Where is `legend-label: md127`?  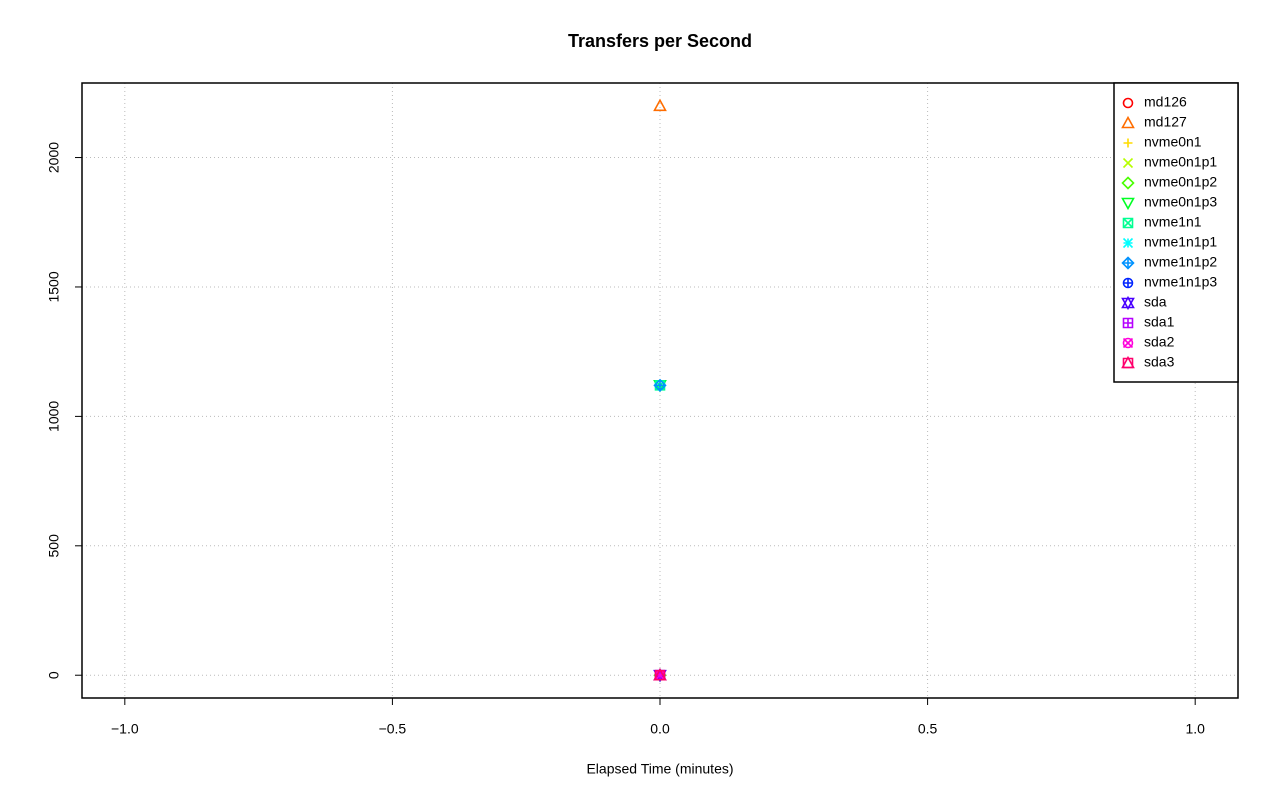 legend-label: md127 is located at coordinates (1165, 122).